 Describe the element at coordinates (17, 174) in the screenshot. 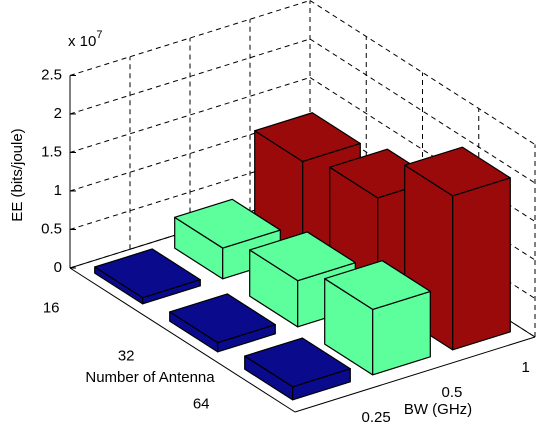

I see `z-axis-label: EE (bits/joule)` at that location.